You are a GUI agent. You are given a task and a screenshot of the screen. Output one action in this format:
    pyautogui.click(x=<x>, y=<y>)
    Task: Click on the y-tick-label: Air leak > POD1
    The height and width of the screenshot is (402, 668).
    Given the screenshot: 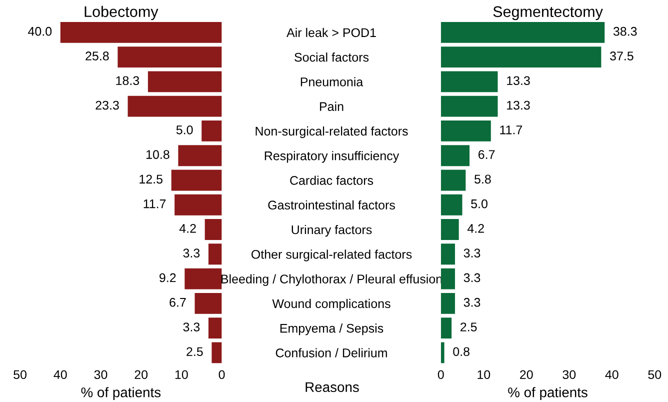 What is the action you would take?
    pyautogui.click(x=331, y=33)
    